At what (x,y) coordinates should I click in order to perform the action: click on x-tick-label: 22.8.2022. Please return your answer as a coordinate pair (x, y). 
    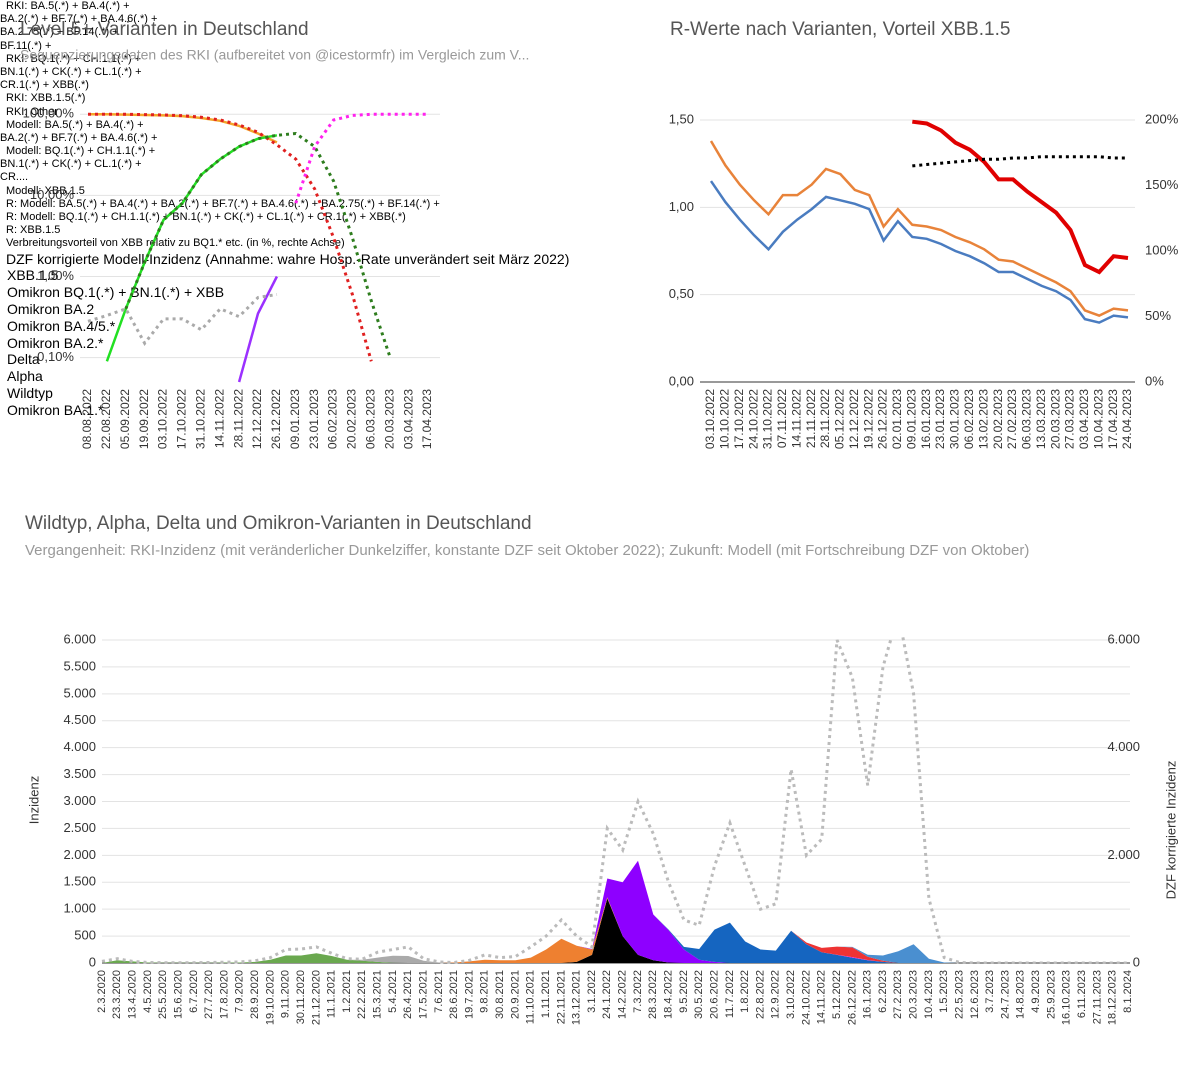
    Looking at the image, I should click on (760, 994).